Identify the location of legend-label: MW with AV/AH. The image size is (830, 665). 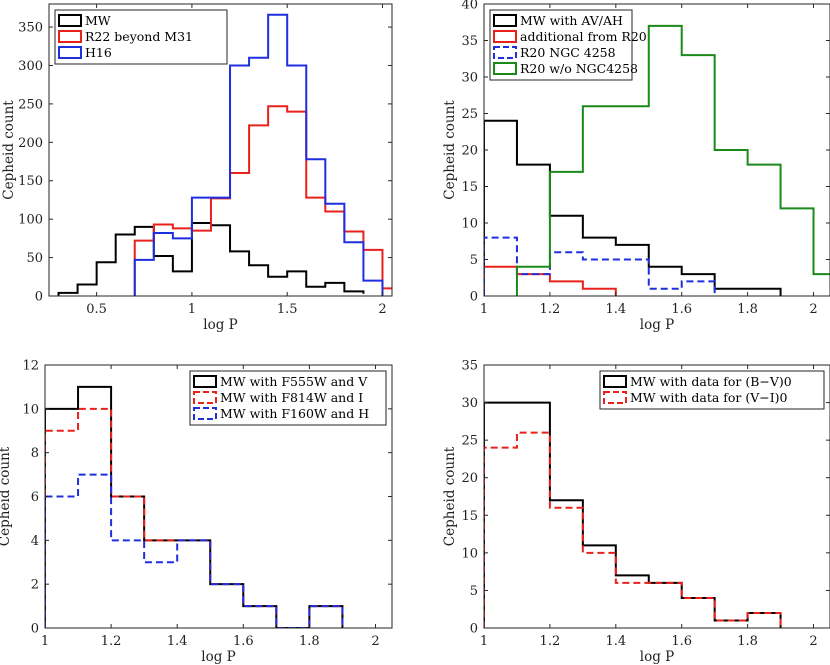
(571, 20).